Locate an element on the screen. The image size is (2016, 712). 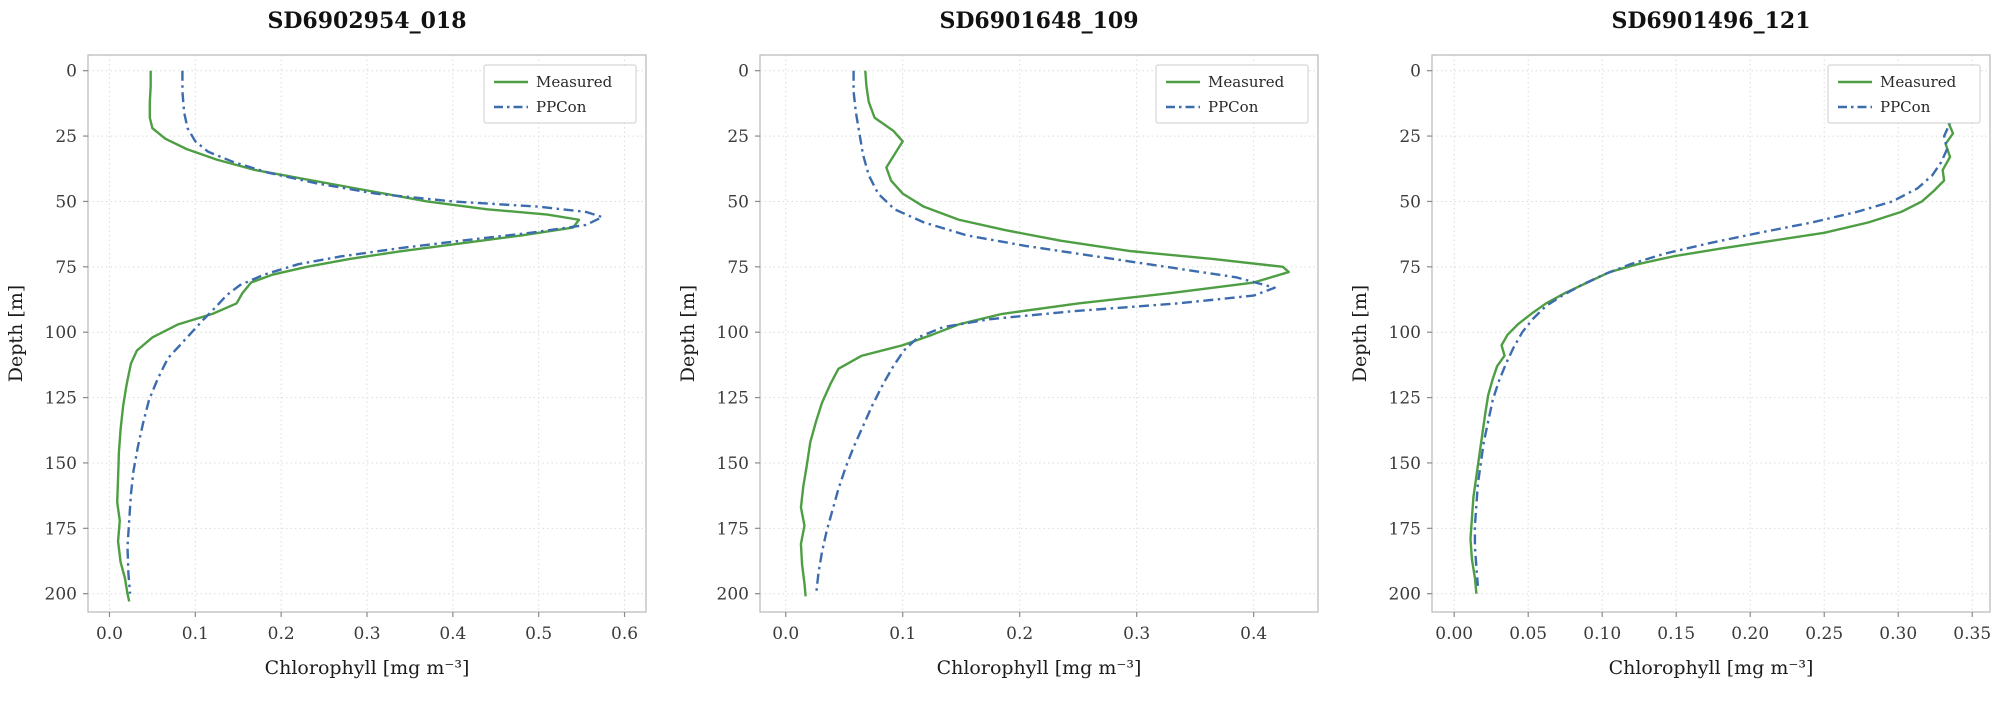
x-tick-label: 0.6 is located at coordinates (624, 634).